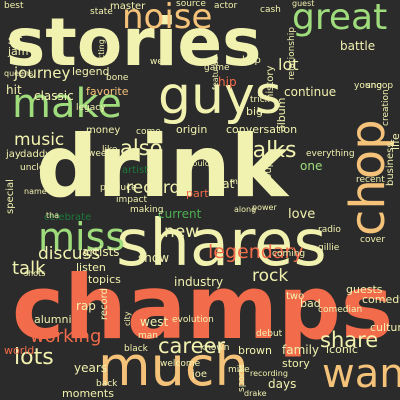 Image resolution: width=400 pixels, height=400 pixels. What do you see at coordinates (358, 46) in the screenshot?
I see `word-battle: battle` at bounding box center [358, 46].